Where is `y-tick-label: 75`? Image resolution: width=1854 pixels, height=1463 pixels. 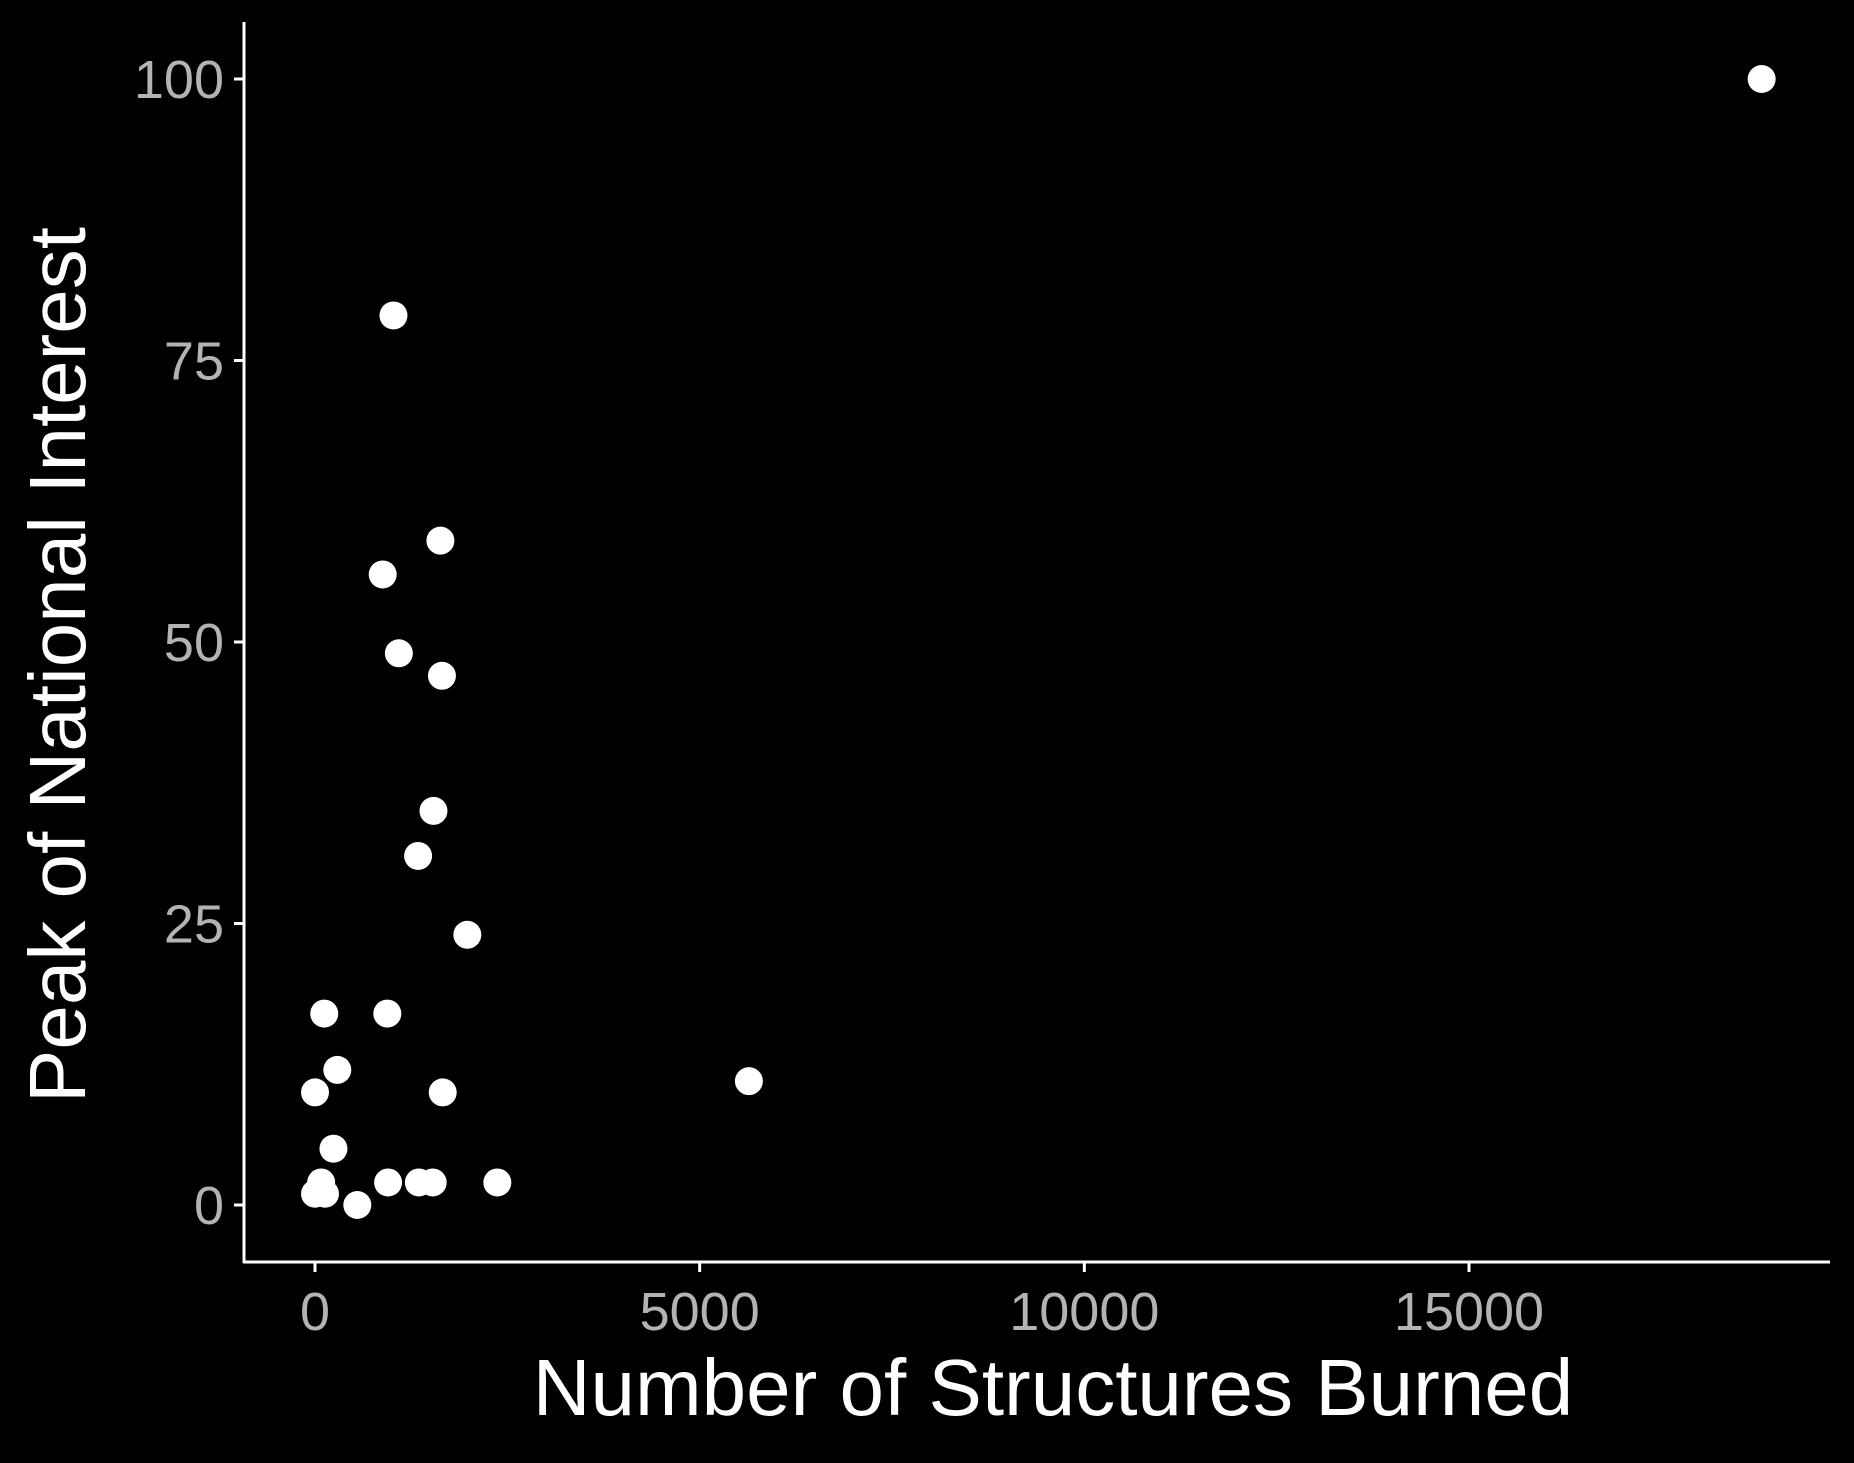
y-tick-label: 75 is located at coordinates (194, 362).